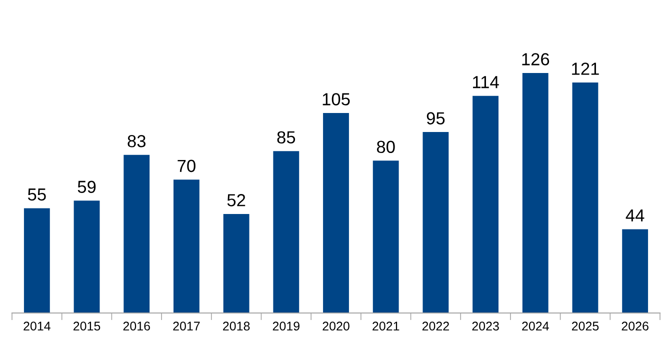 The height and width of the screenshot is (346, 667). Describe the element at coordinates (486, 82) in the screenshot. I see `data-label: 114` at that location.